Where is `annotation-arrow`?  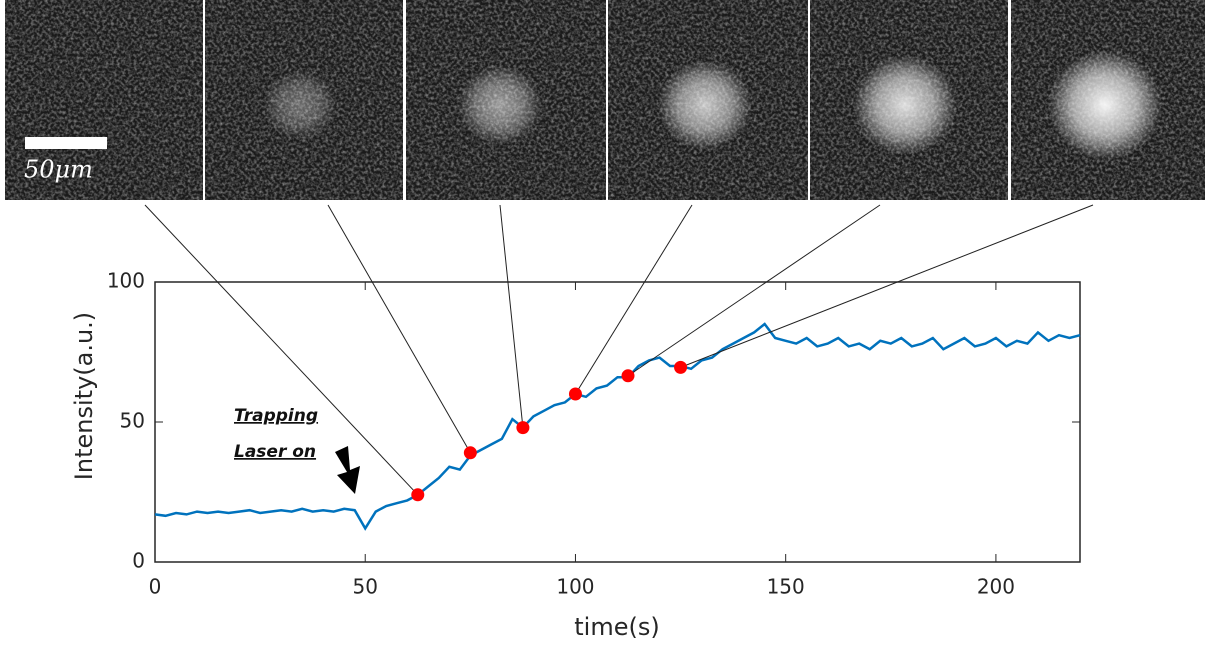
annotation-arrow is located at coordinates (347, 470).